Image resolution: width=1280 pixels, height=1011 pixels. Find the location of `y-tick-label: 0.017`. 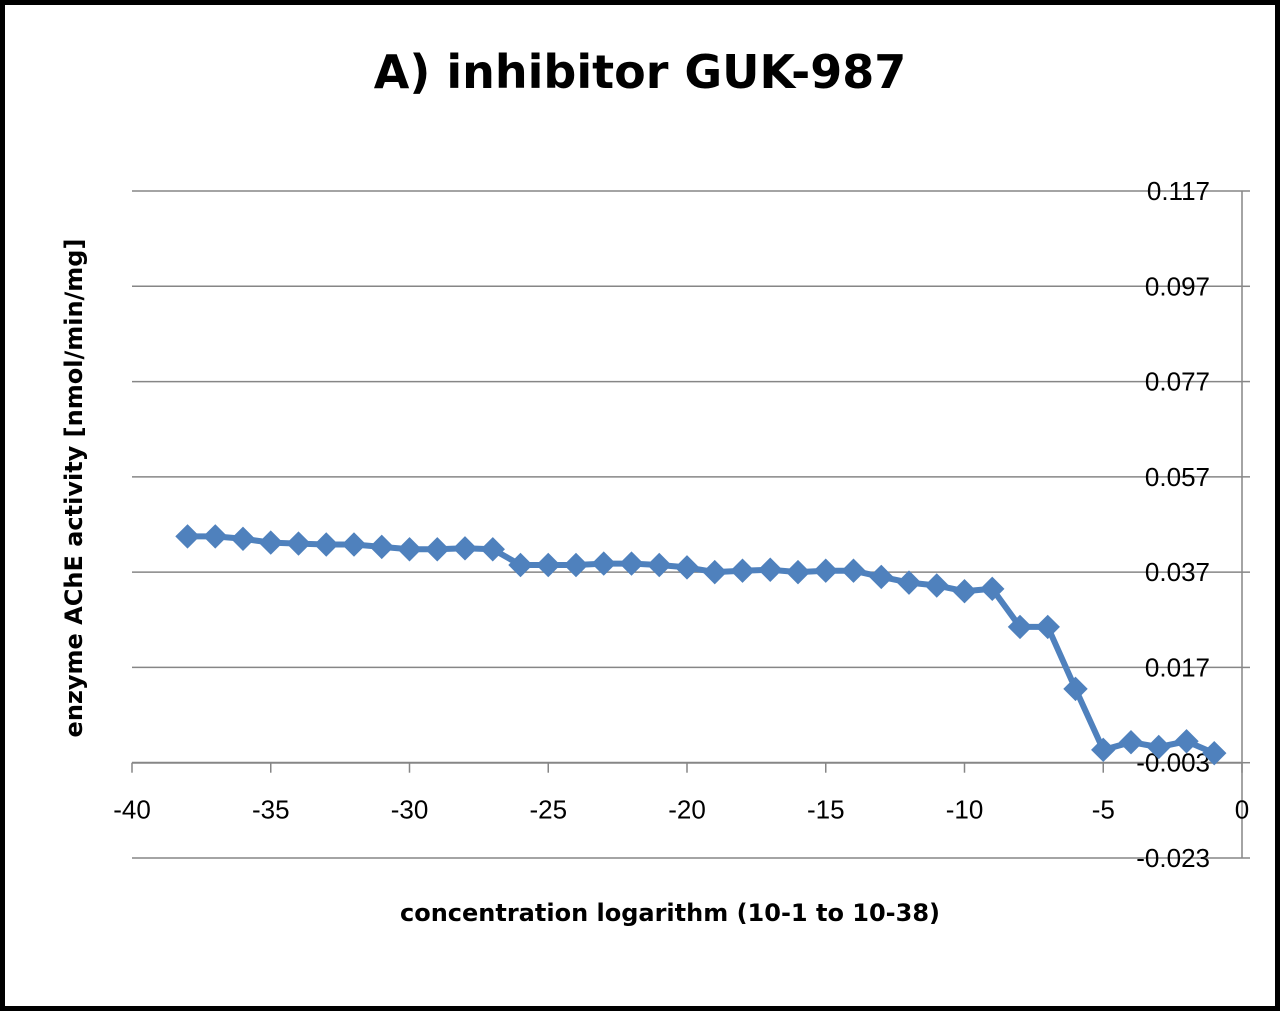

y-tick-label: 0.017 is located at coordinates (1177, 667).